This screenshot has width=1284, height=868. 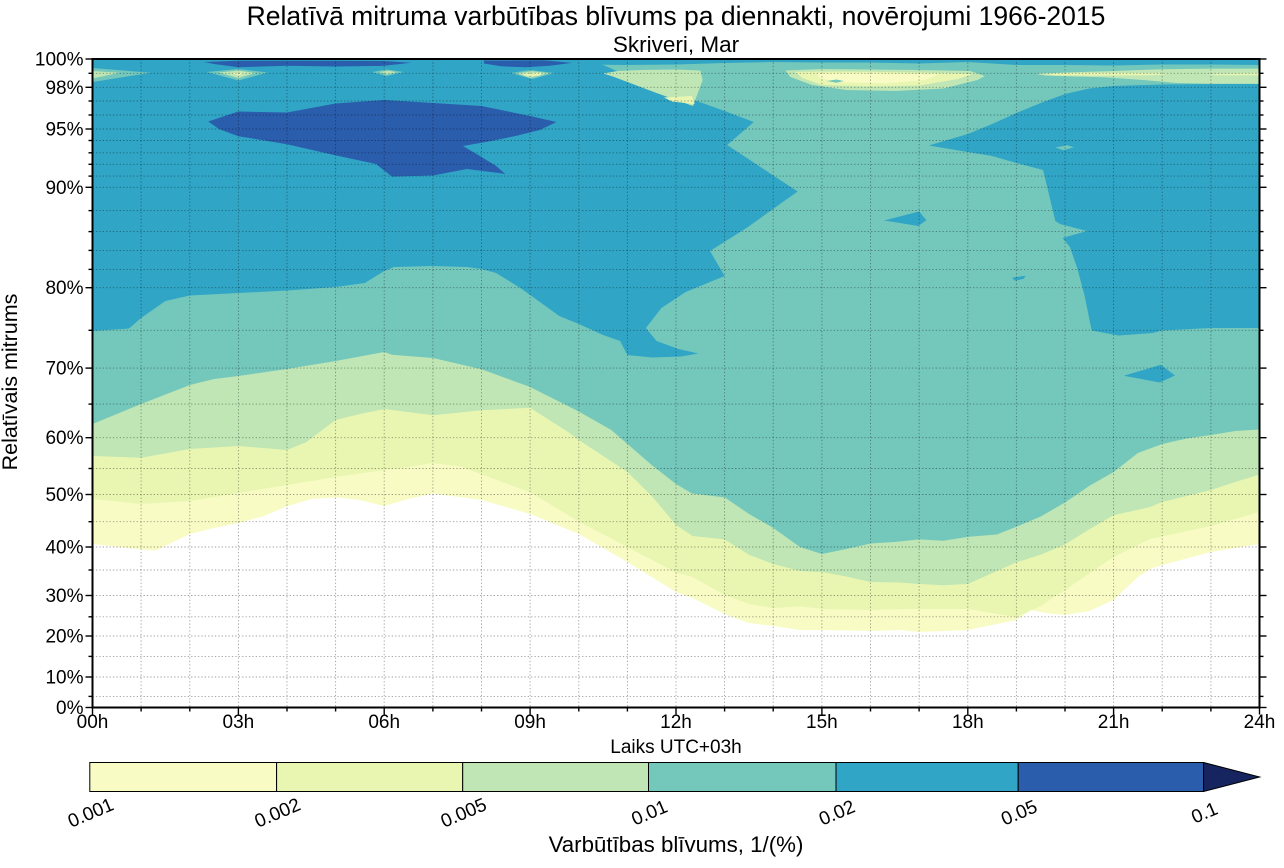 What do you see at coordinates (1260, 722) in the screenshot?
I see `svg-text: 24h` at bounding box center [1260, 722].